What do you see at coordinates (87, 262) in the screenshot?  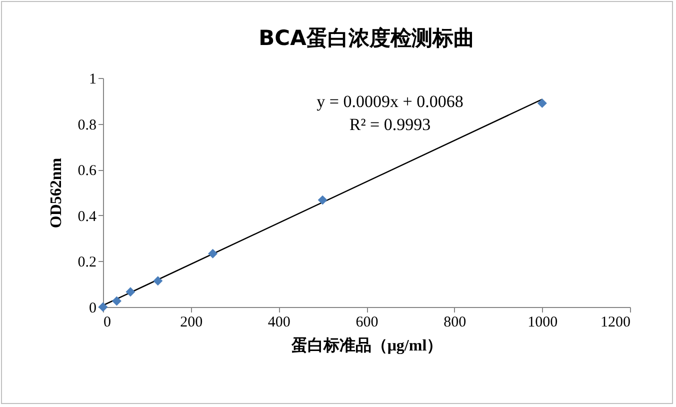 I see `y-tick-label: 0.2` at bounding box center [87, 262].